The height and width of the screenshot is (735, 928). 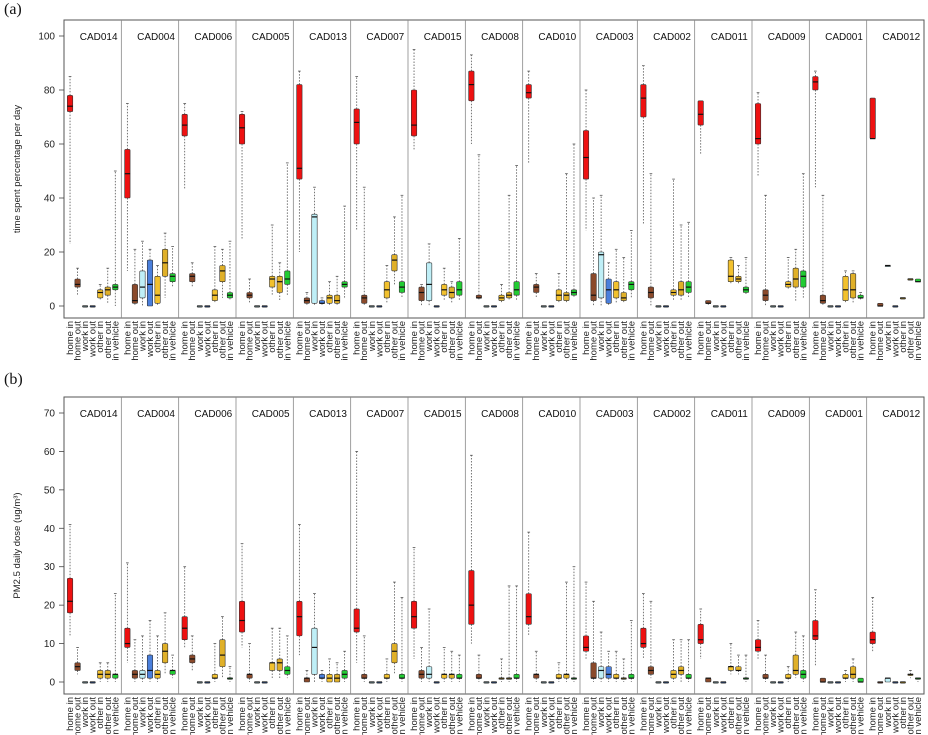 I want to click on subject-label: CAD007, so click(x=385, y=414).